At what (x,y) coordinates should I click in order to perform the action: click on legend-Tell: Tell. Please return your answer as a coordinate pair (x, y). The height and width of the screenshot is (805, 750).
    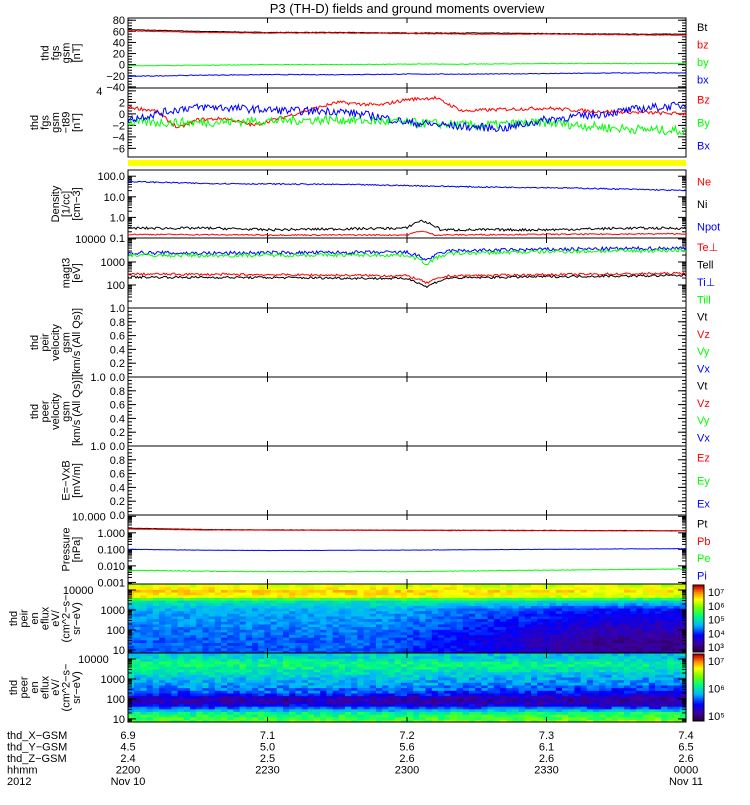
    Looking at the image, I should click on (705, 265).